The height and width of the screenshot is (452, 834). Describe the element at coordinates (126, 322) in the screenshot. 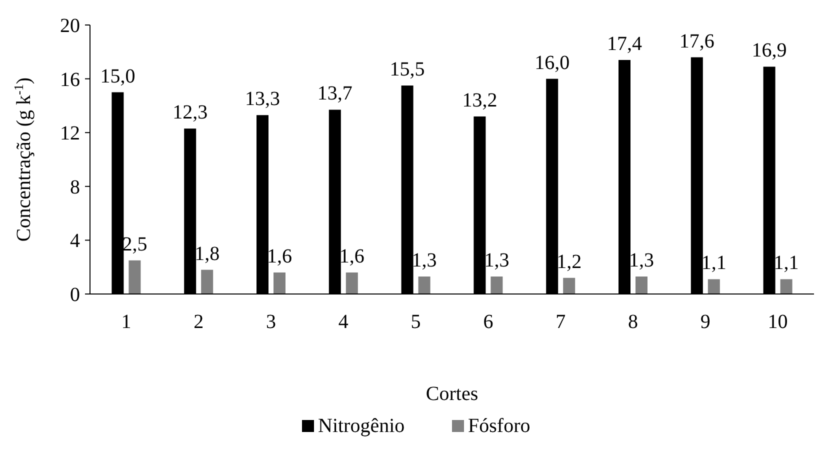

I see `x-tick-label: 1` at that location.